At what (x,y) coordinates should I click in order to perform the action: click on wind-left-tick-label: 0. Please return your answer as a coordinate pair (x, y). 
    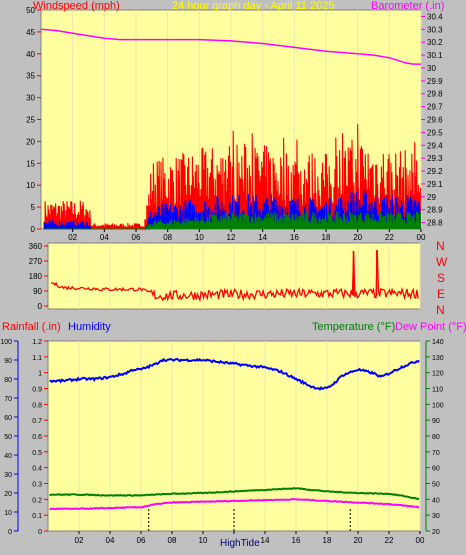
    Looking at the image, I should click on (33, 229).